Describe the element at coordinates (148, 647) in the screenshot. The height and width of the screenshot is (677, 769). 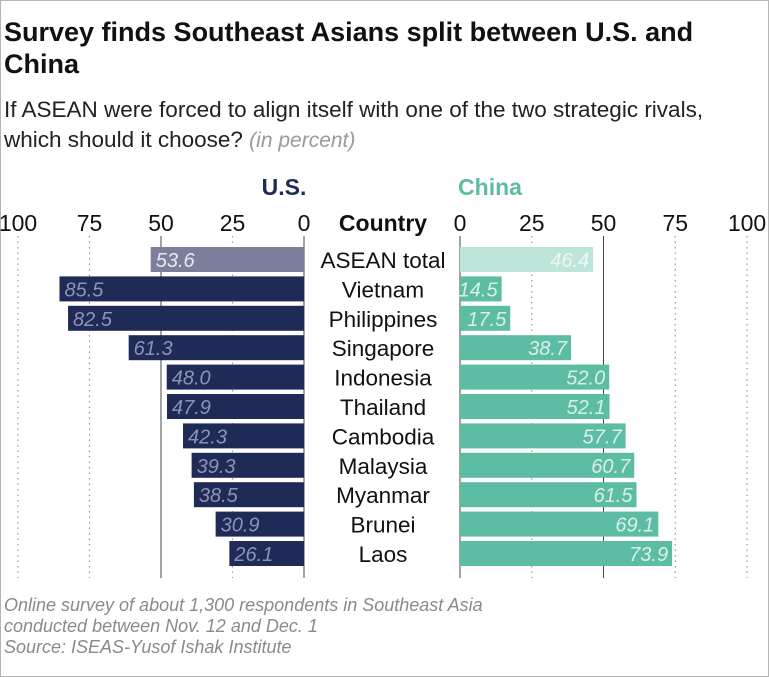
I see `source-note: Source: ISEAS-Yusof Ishak Institute` at that location.